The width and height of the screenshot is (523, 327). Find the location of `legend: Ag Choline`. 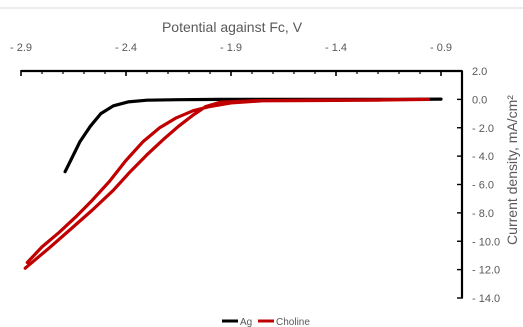

legend: Ag Choline is located at coordinates (266, 322).